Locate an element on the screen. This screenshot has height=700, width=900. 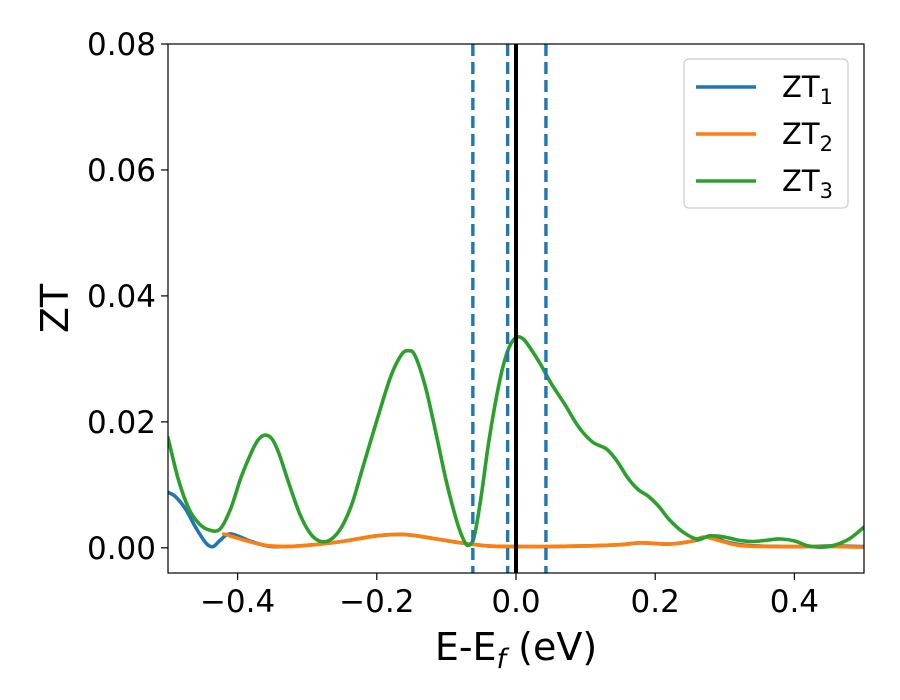
legend-label-1: ZT1 is located at coordinates (807, 89).